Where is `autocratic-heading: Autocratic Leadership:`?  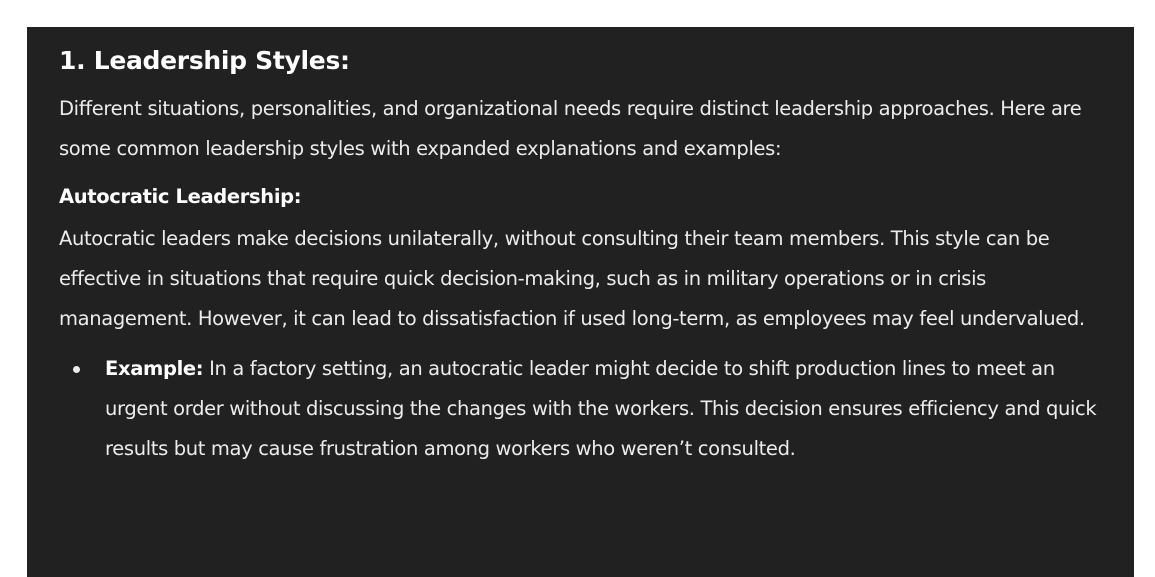 autocratic-heading: Autocratic Leadership: is located at coordinates (180, 196).